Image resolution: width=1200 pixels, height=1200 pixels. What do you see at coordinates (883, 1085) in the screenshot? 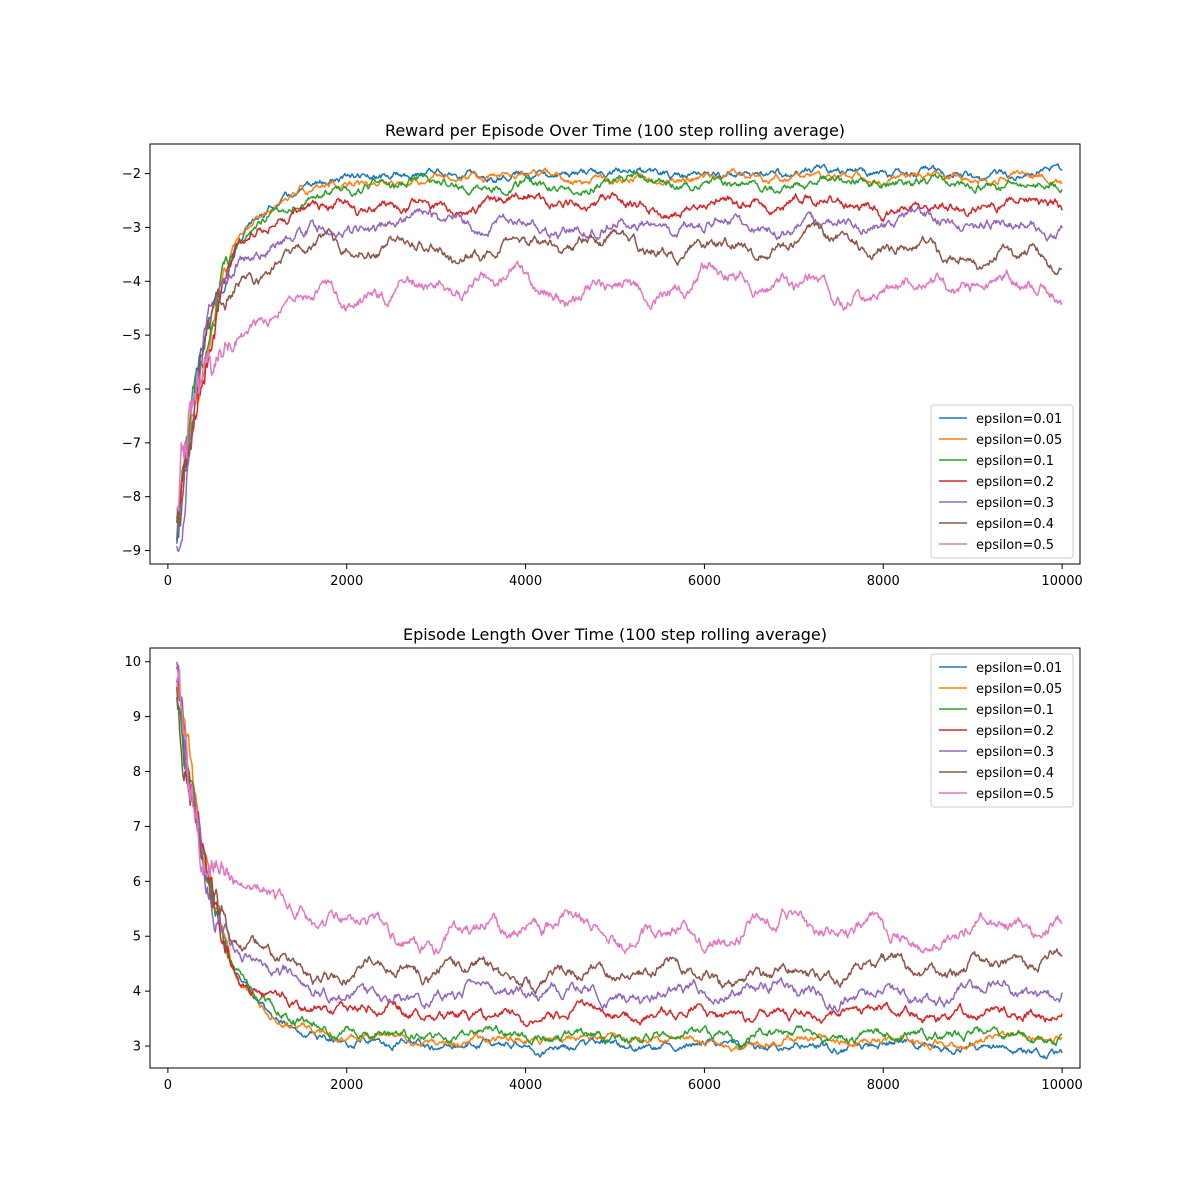
I see `episode-length-chart-x-tick-label: 8000` at bounding box center [883, 1085].